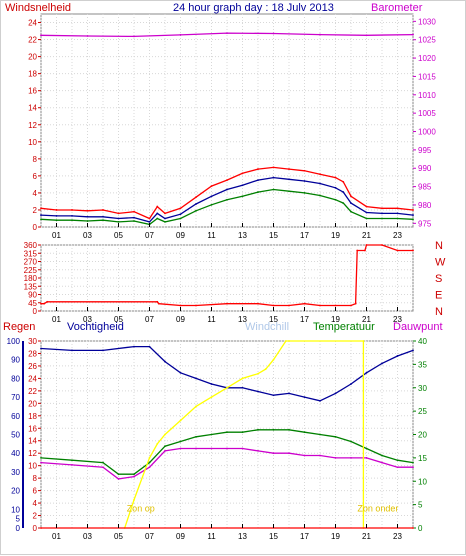  I want to click on y-tick-label: 28, so click(32, 353).